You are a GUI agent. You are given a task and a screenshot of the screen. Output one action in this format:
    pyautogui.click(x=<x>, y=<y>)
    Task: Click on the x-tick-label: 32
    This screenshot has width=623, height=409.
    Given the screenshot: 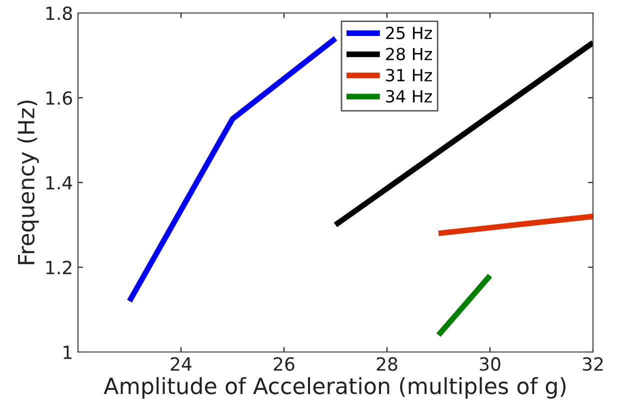 What is the action you would take?
    pyautogui.click(x=592, y=364)
    